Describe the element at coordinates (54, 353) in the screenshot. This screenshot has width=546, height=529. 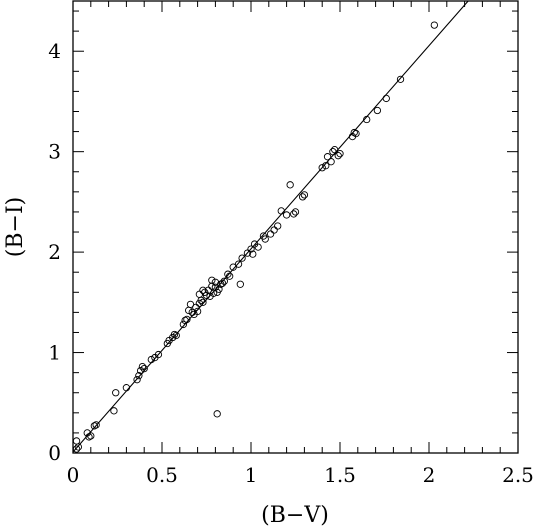
I see `y-tick-label: 1` at that location.